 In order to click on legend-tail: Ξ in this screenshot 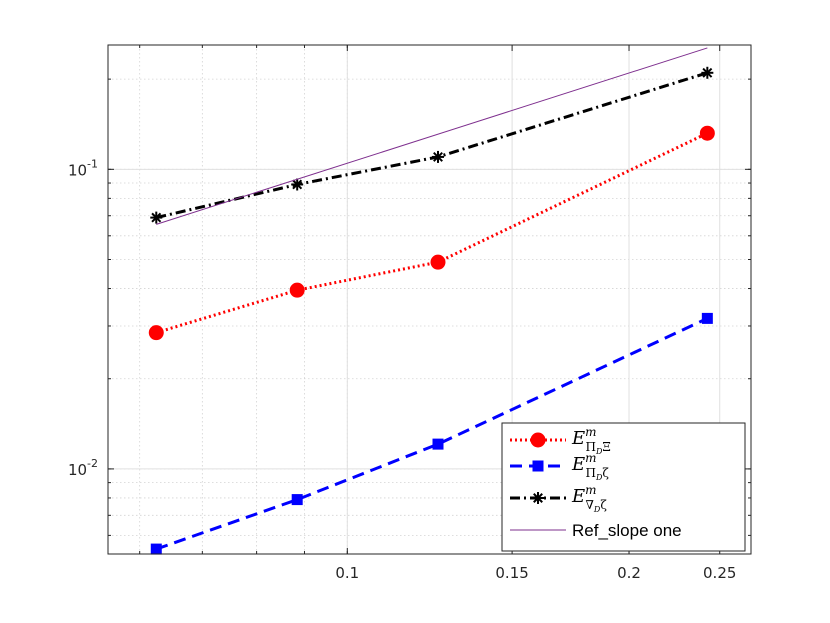, I will do `click(606, 447)`.